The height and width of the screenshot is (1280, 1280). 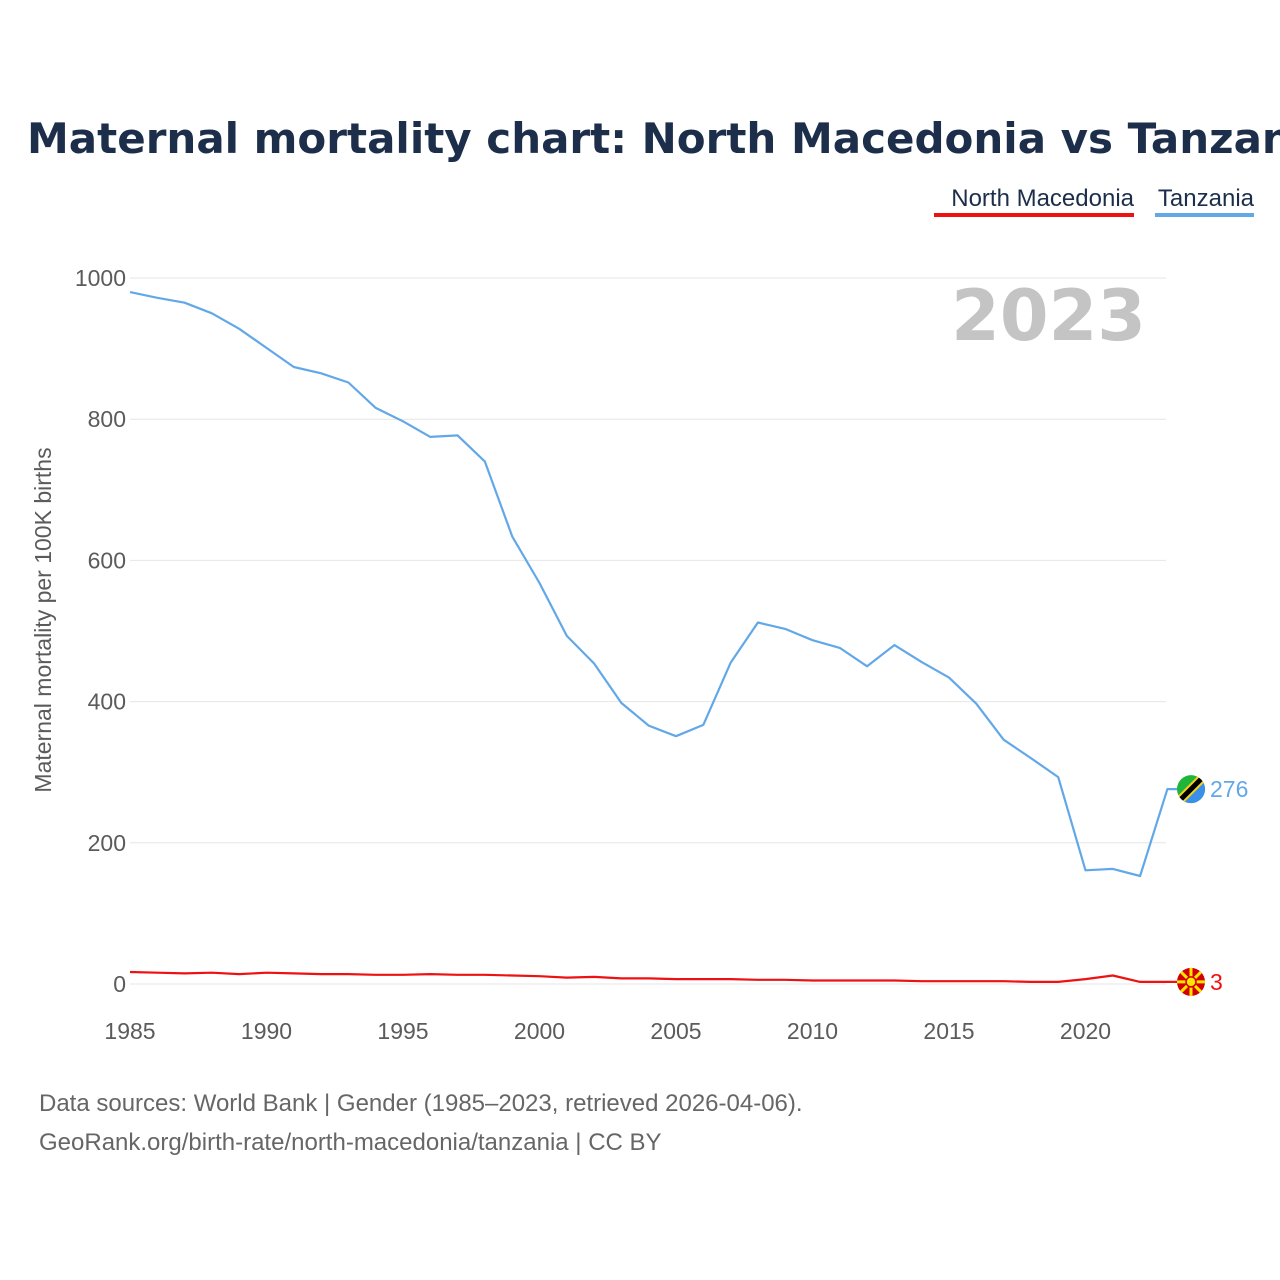 What do you see at coordinates (402, 1031) in the screenshot?
I see `x-tick-label: 1995` at bounding box center [402, 1031].